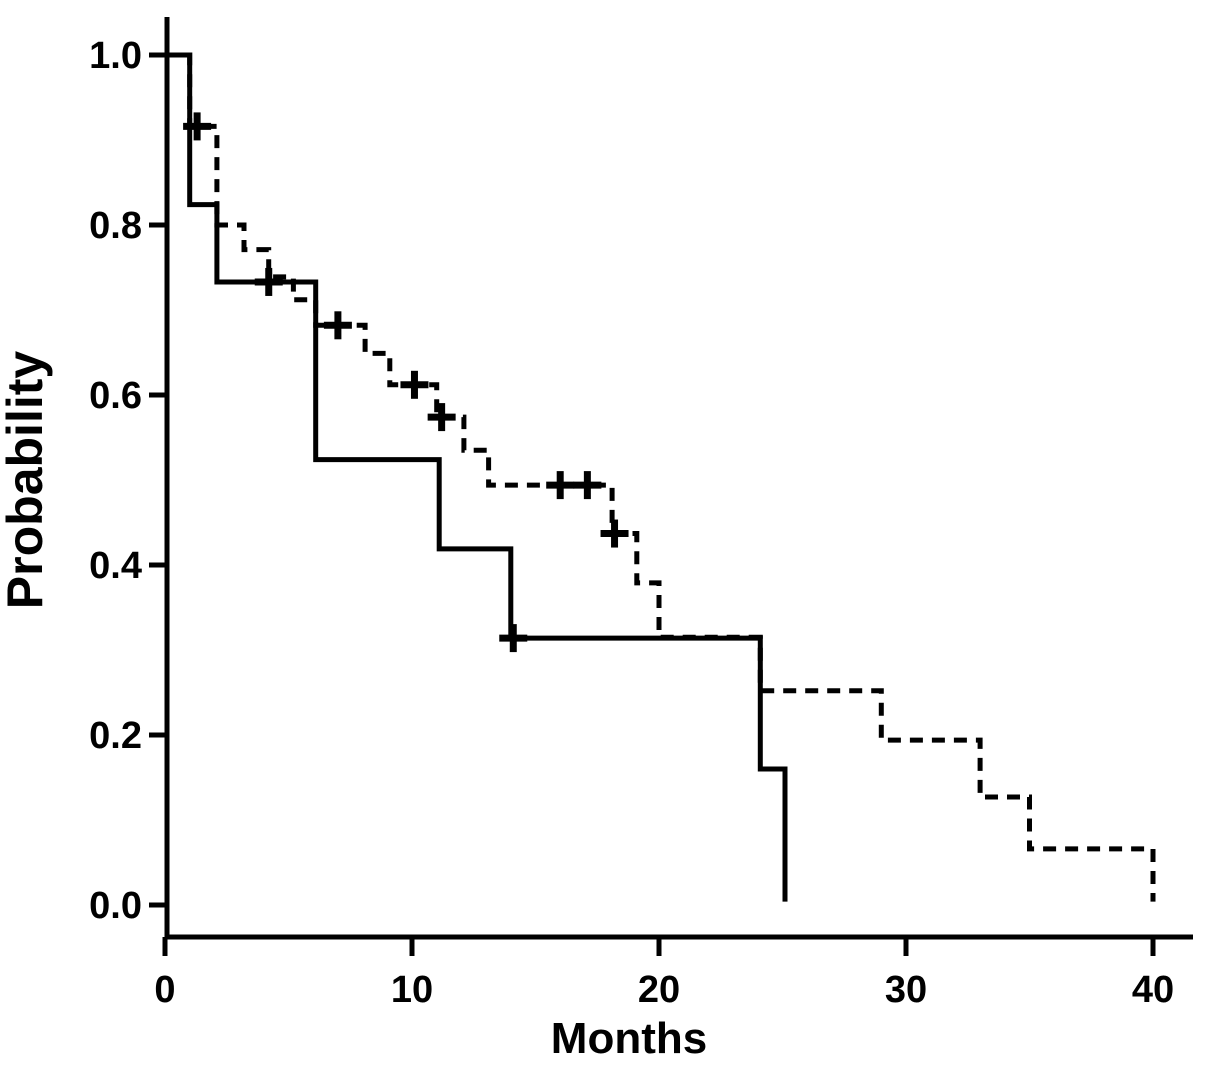  I want to click on x-tick-label: 40, so click(1153, 990).